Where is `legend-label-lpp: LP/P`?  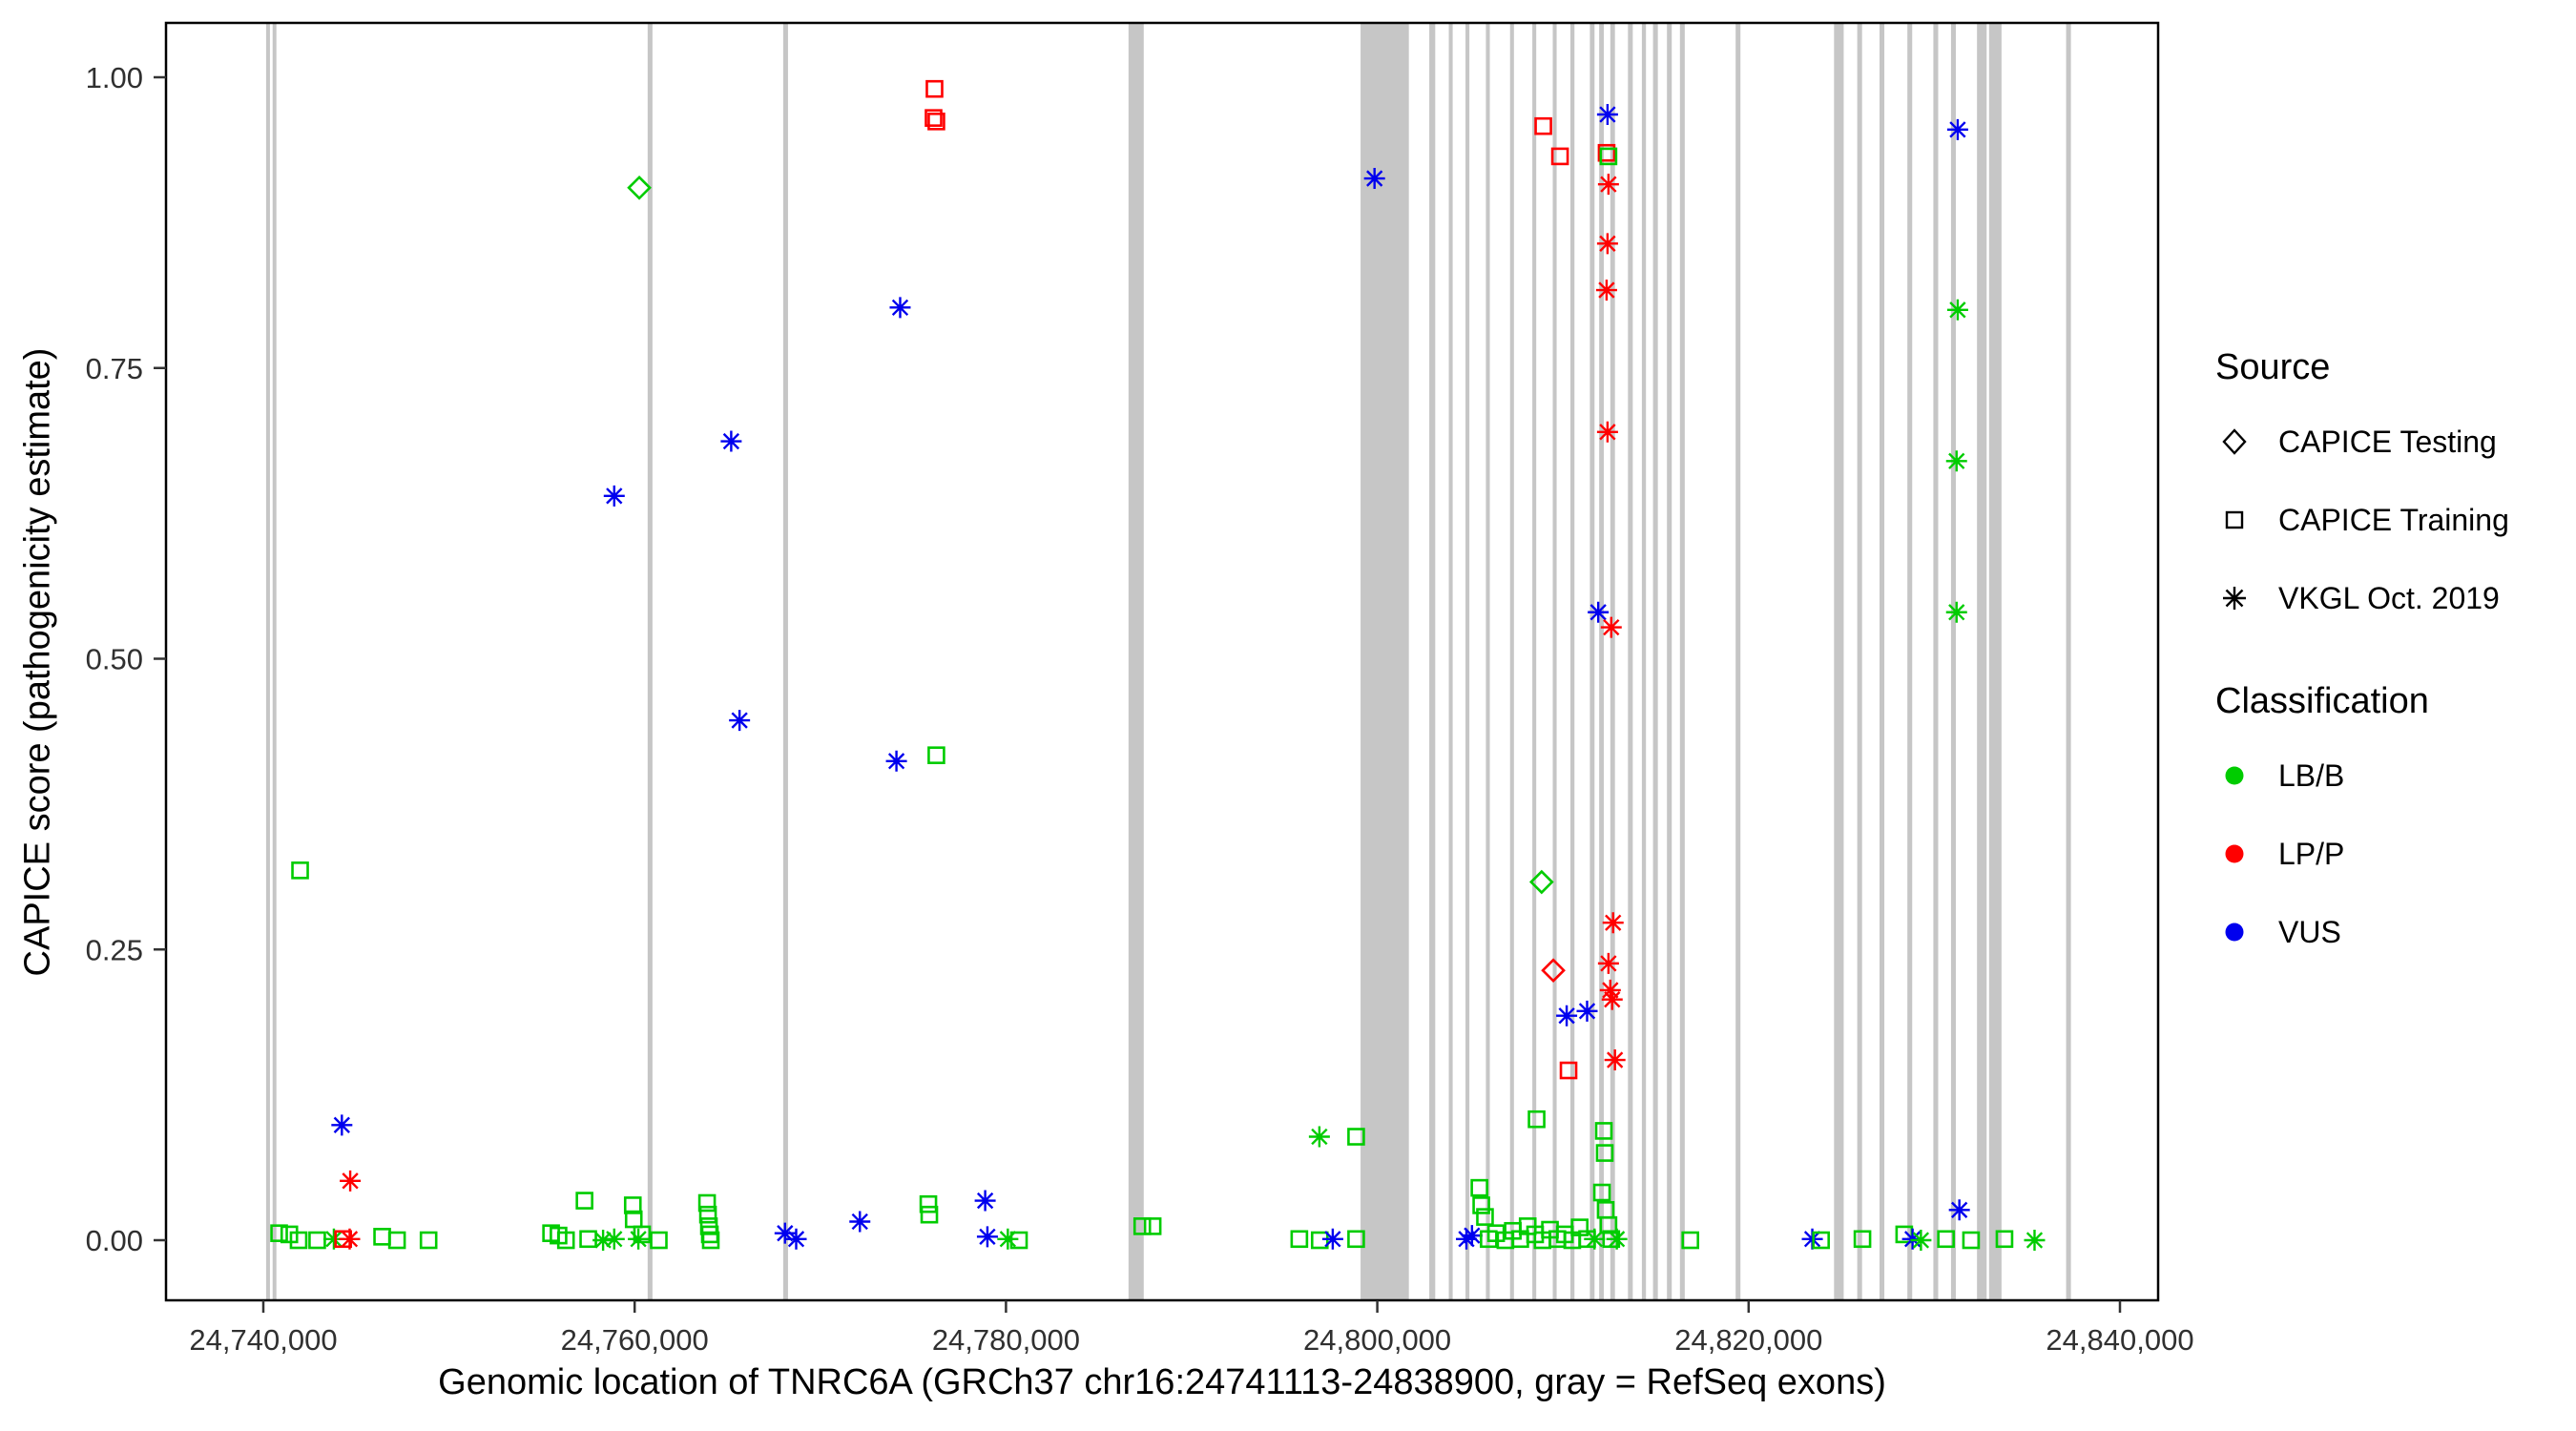 legend-label-lpp: LP/P is located at coordinates (2311, 853).